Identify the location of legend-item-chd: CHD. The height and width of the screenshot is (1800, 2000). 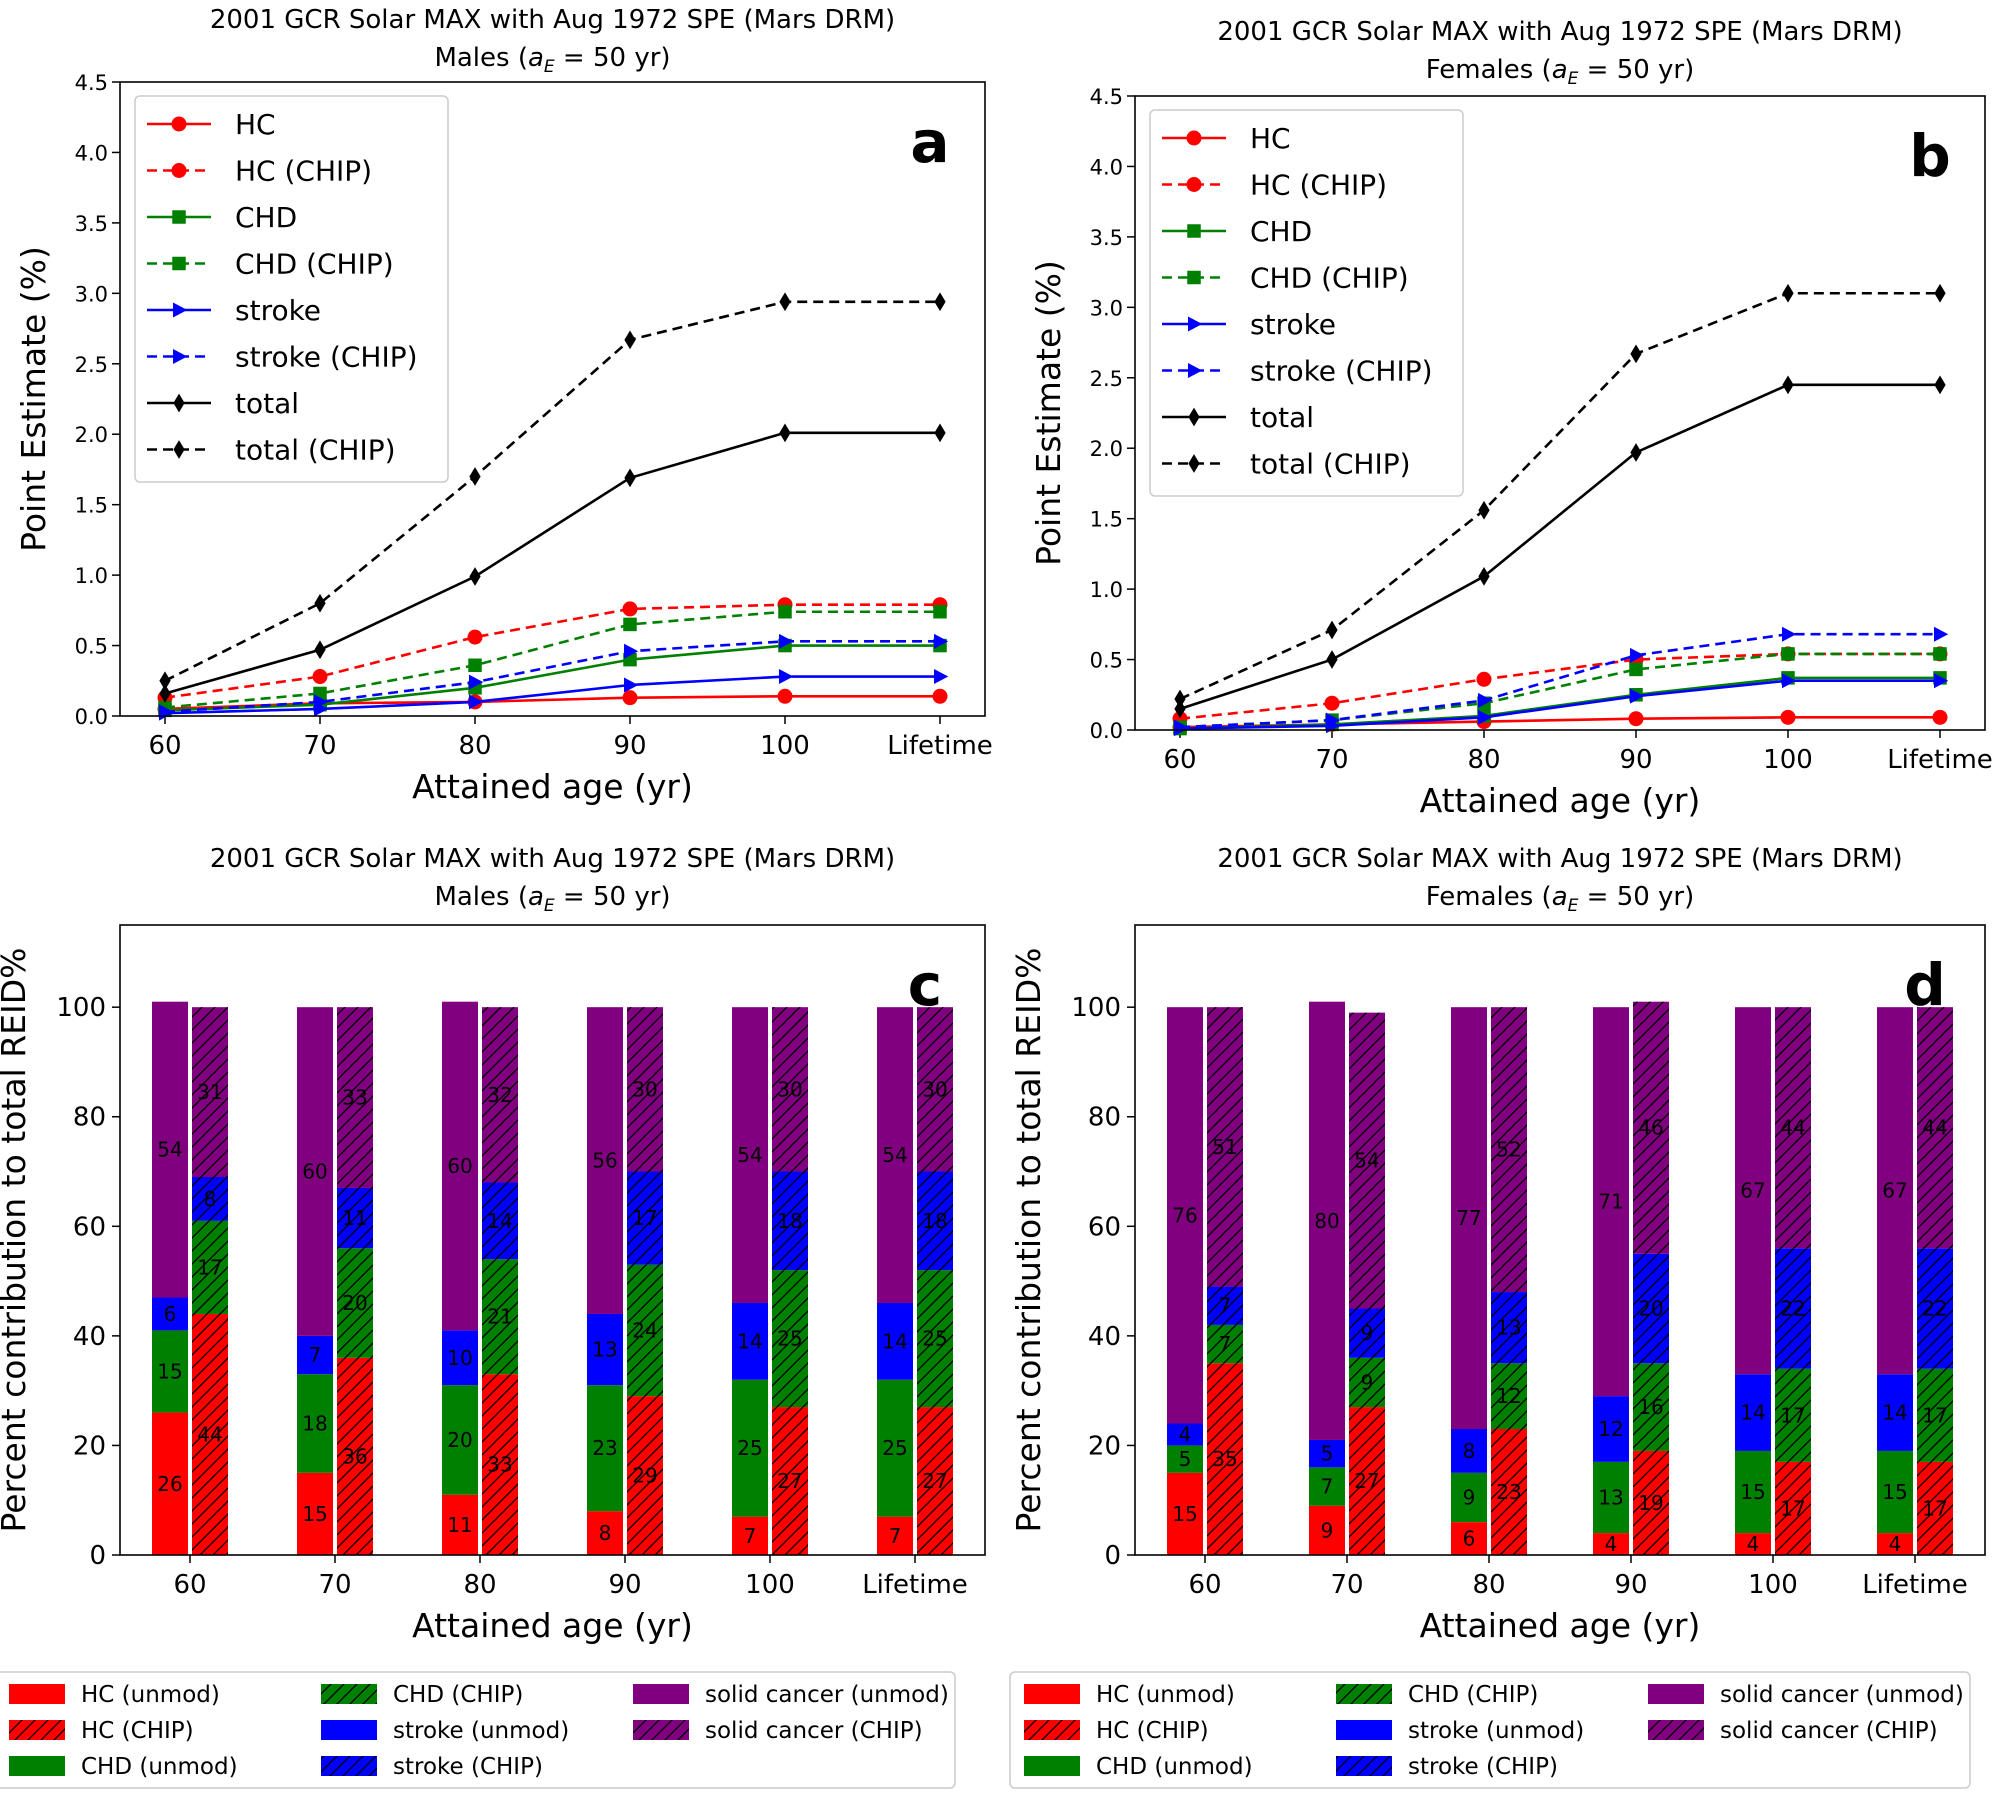
(222, 217).